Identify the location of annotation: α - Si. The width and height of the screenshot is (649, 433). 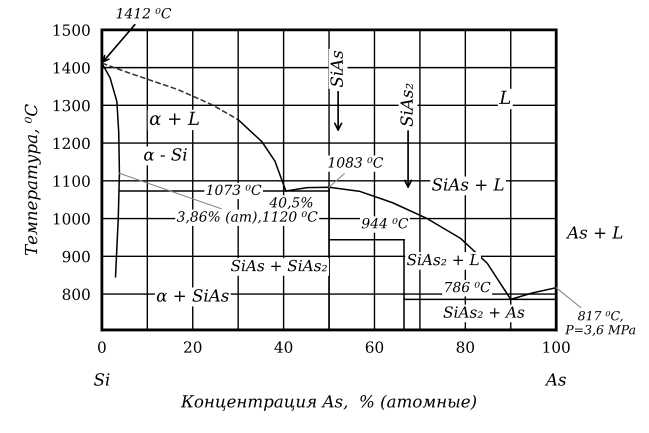
(165, 154).